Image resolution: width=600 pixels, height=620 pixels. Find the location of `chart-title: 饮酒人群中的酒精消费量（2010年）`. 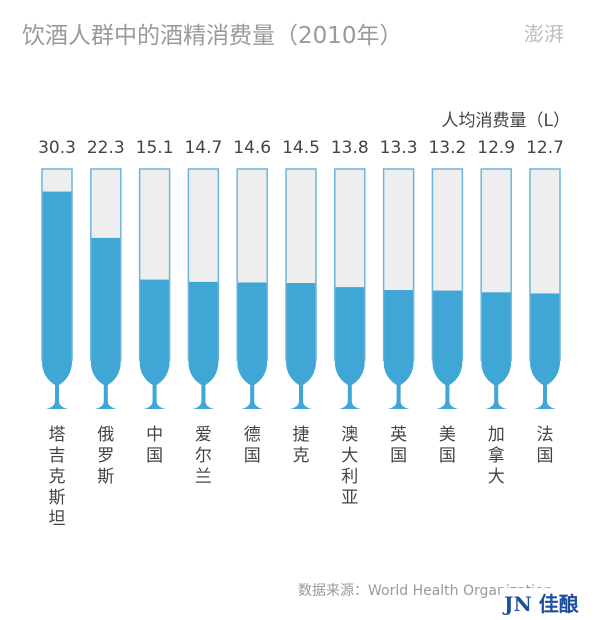

chart-title: 饮酒人群中的酒精消费量（2010年） is located at coordinates (212, 36).